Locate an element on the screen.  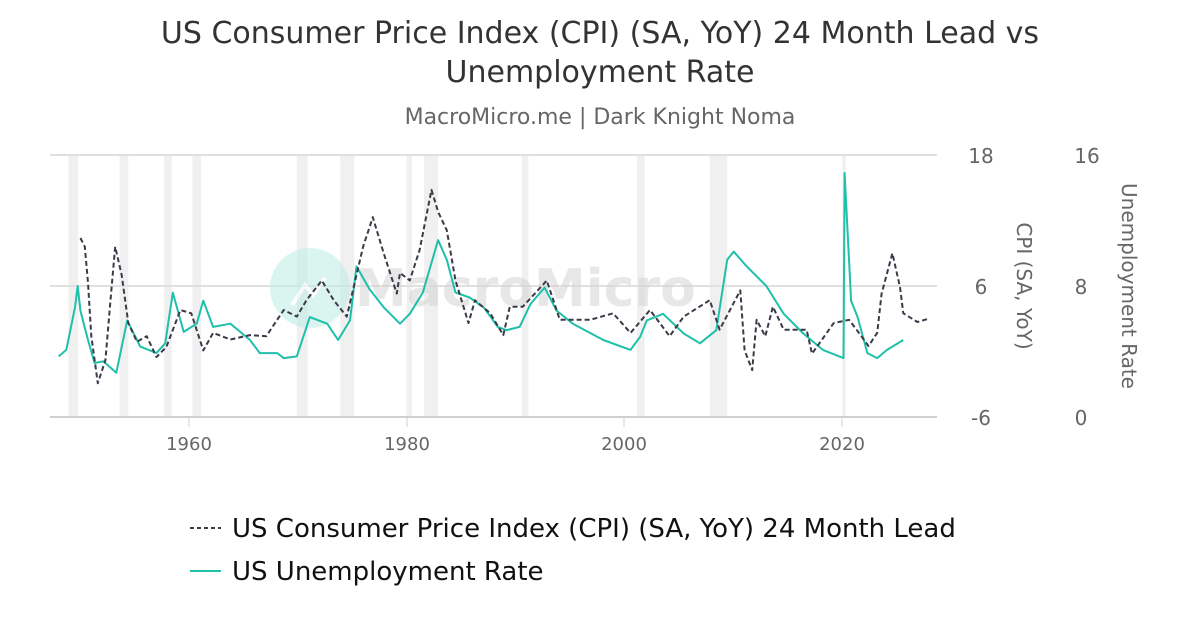
x-tick-label: 2020 is located at coordinates (842, 444).